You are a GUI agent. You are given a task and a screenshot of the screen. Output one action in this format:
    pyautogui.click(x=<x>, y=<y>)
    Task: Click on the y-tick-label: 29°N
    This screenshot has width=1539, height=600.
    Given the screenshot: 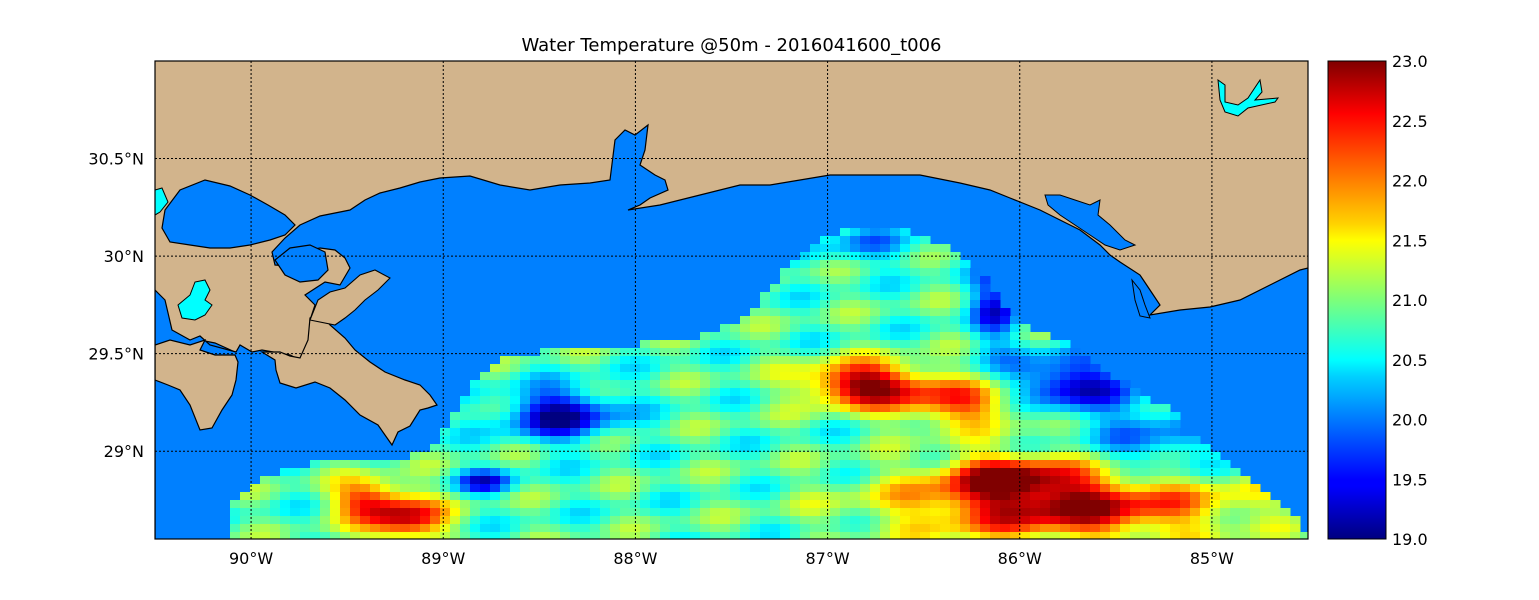 What is the action you would take?
    pyautogui.click(x=124, y=451)
    